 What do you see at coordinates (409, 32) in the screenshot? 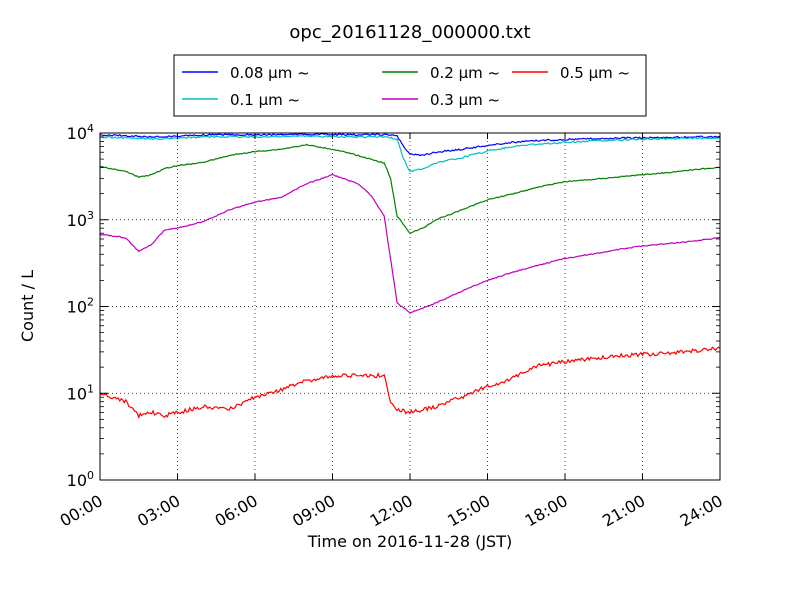
I see `chart-title: opc_20161128_000000.txt` at bounding box center [409, 32].